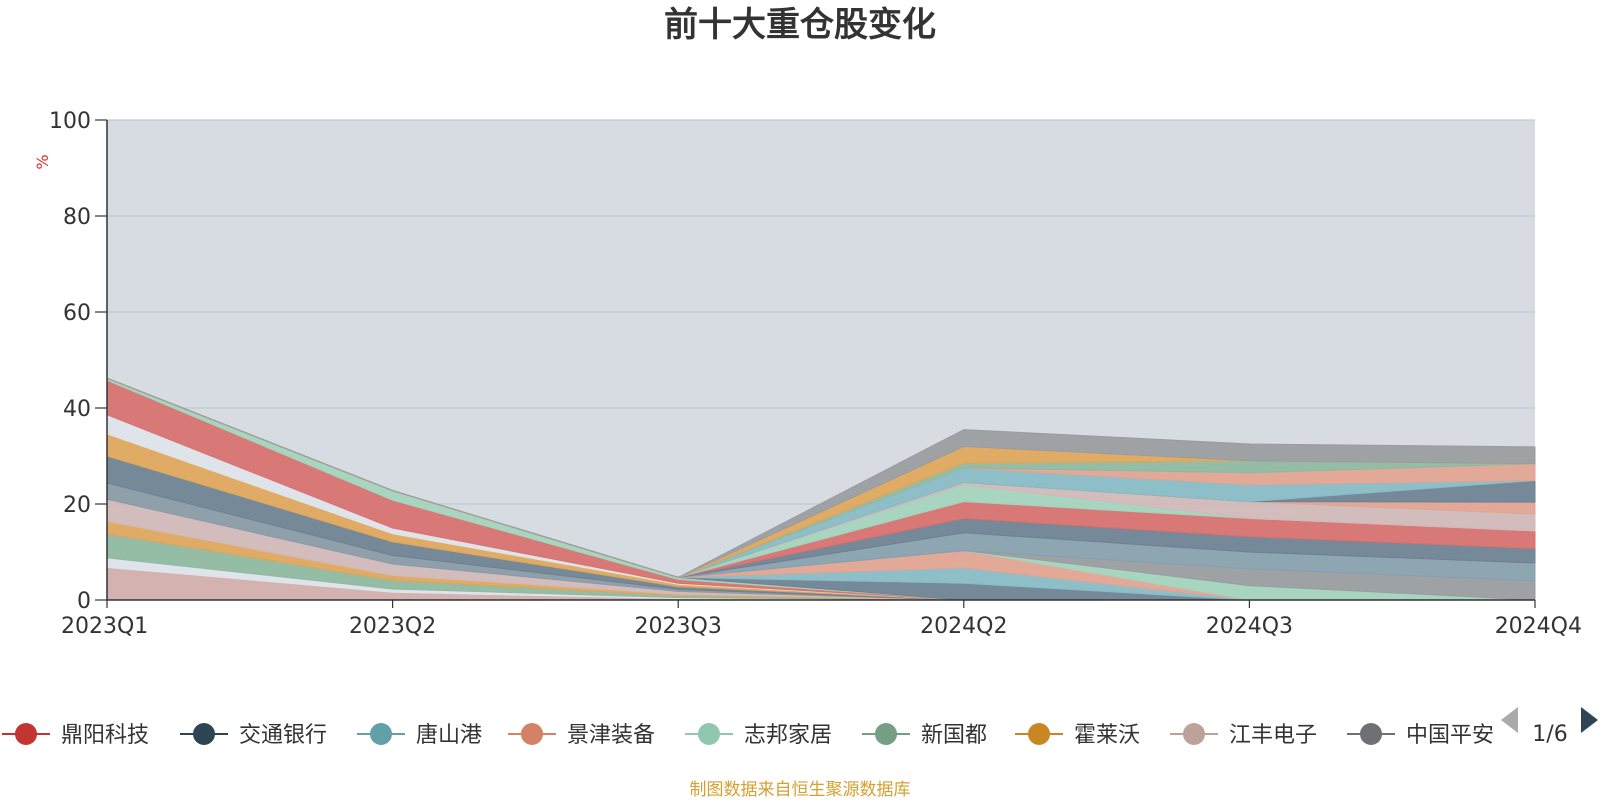 The width and height of the screenshot is (1600, 800). Describe the element at coordinates (963, 626) in the screenshot. I see `x-tick-label: 2024Q2` at that location.